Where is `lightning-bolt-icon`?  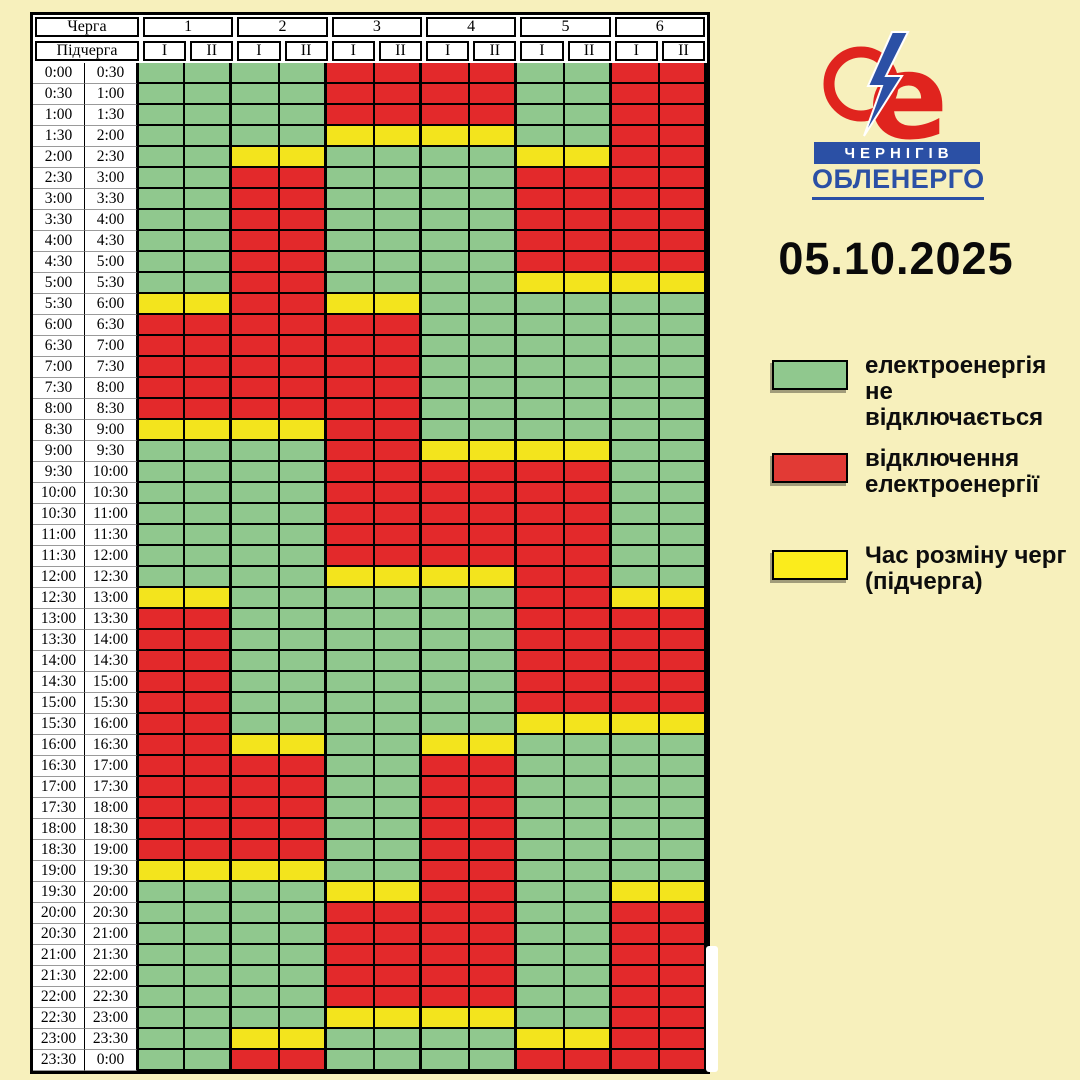
lightning-bolt-icon is located at coordinates (886, 84).